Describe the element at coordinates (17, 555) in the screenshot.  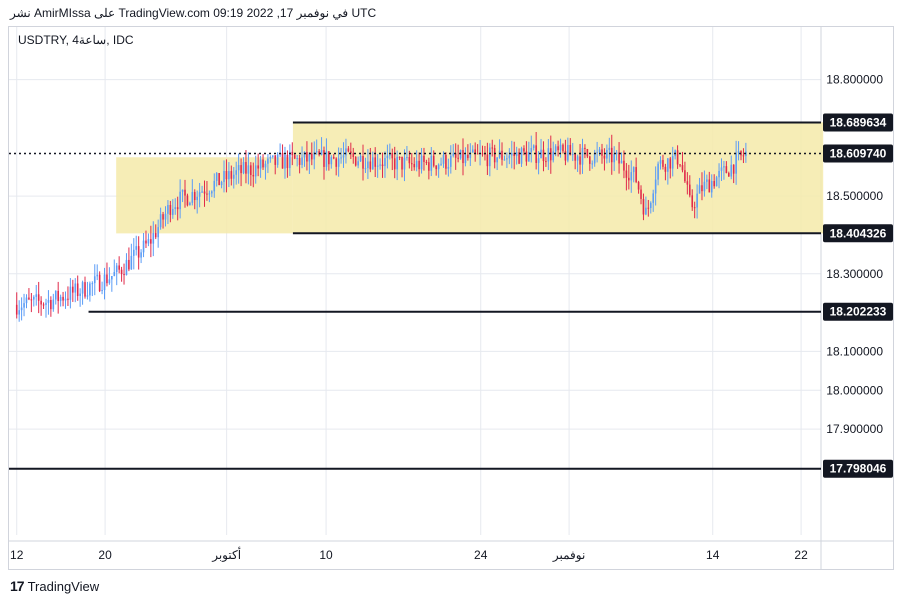
I see `x-tick-label: 12` at that location.